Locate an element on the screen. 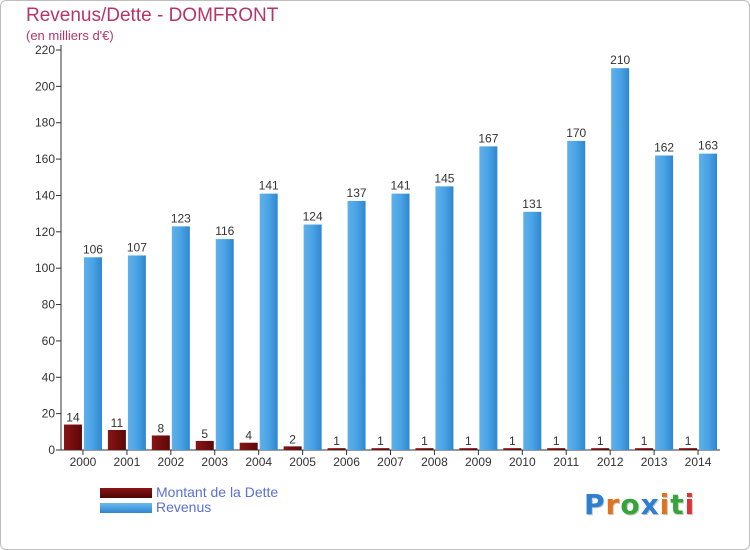 The width and height of the screenshot is (750, 550). y-tick-label: 20 is located at coordinates (49, 414).